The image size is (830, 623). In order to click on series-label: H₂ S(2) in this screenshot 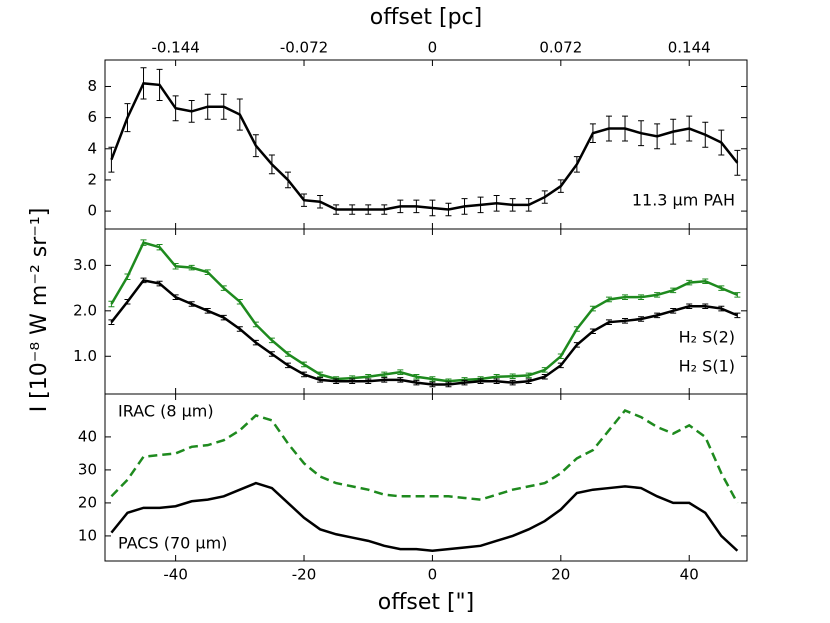, I will do `click(707, 337)`.